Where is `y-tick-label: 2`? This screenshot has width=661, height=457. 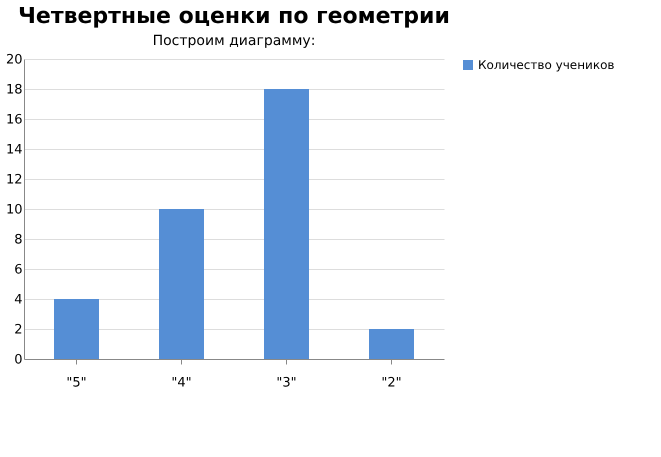
y-tick-label: 2 is located at coordinates (18, 330).